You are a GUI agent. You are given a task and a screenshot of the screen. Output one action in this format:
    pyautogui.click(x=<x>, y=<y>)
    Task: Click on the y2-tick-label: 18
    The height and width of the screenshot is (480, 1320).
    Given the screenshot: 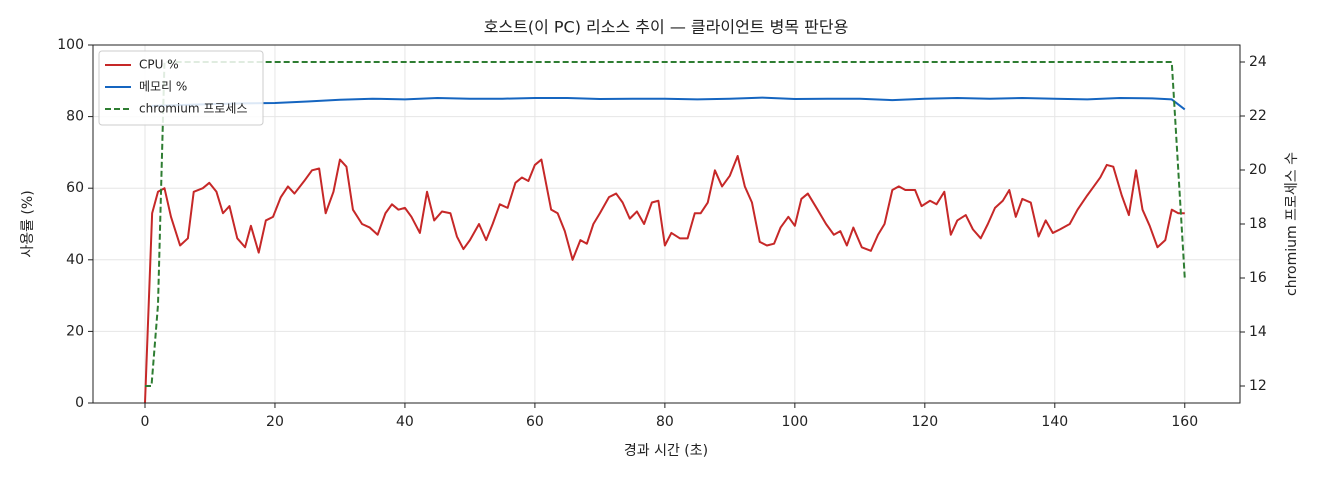 What is the action you would take?
    pyautogui.click(x=1258, y=224)
    